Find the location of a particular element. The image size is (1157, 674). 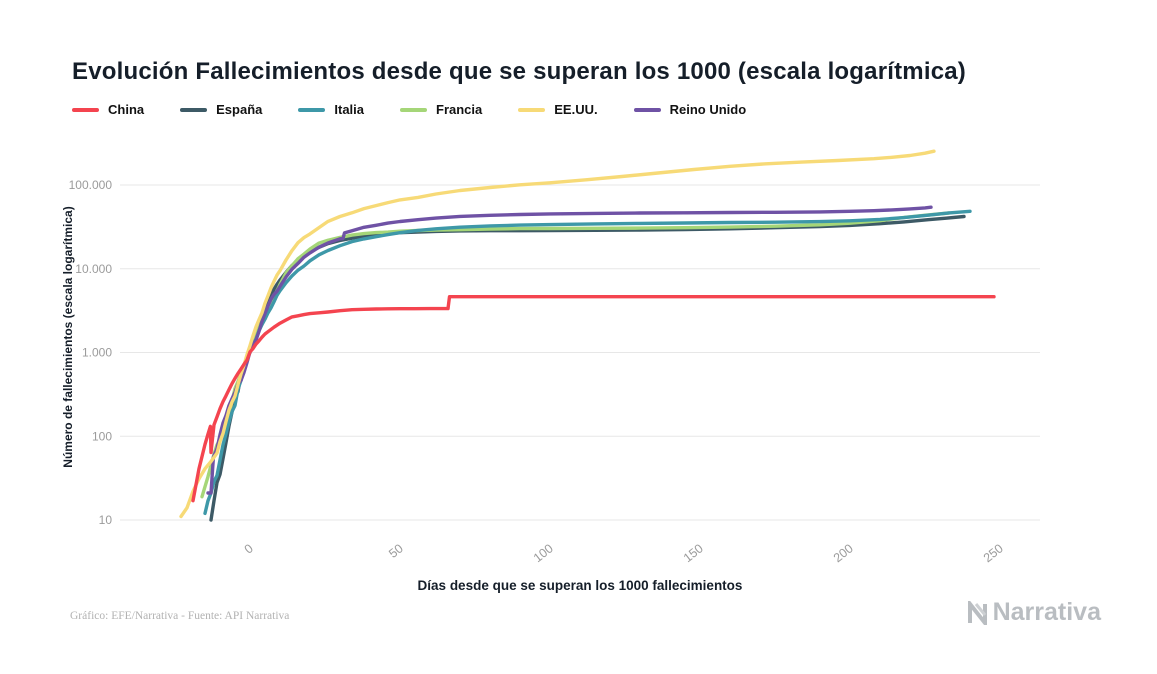

legend-item-italia: Italia is located at coordinates (331, 109).